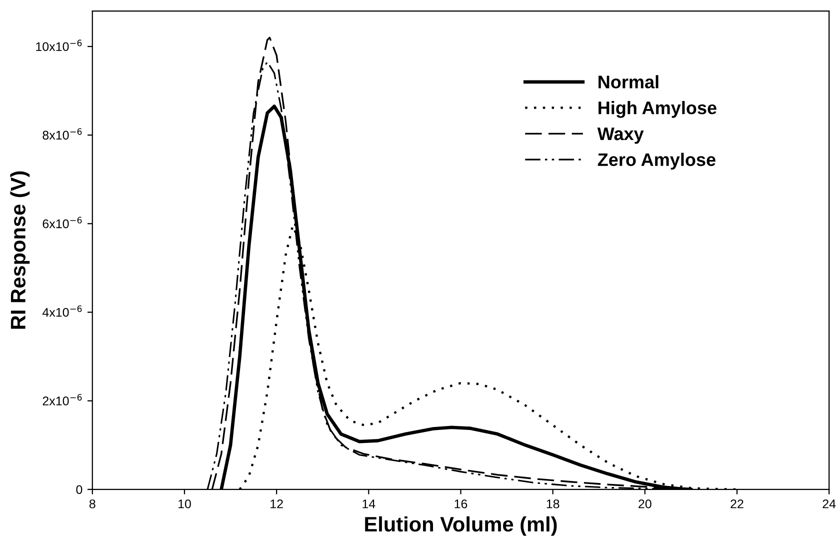  Describe the element at coordinates (92, 503) in the screenshot. I see `x-tick-label: 8` at that location.